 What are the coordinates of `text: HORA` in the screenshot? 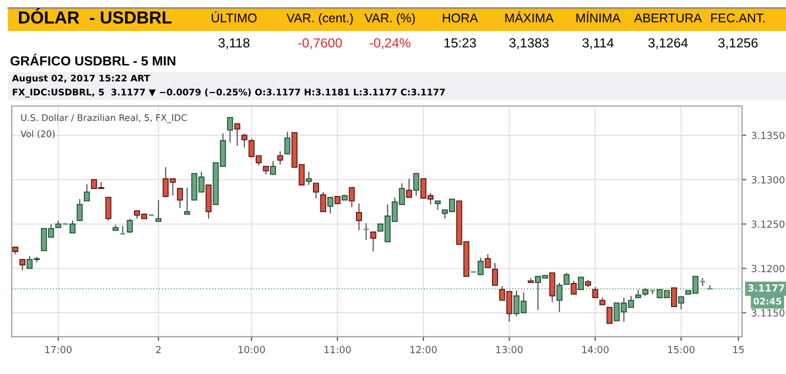 It's located at (460, 18).